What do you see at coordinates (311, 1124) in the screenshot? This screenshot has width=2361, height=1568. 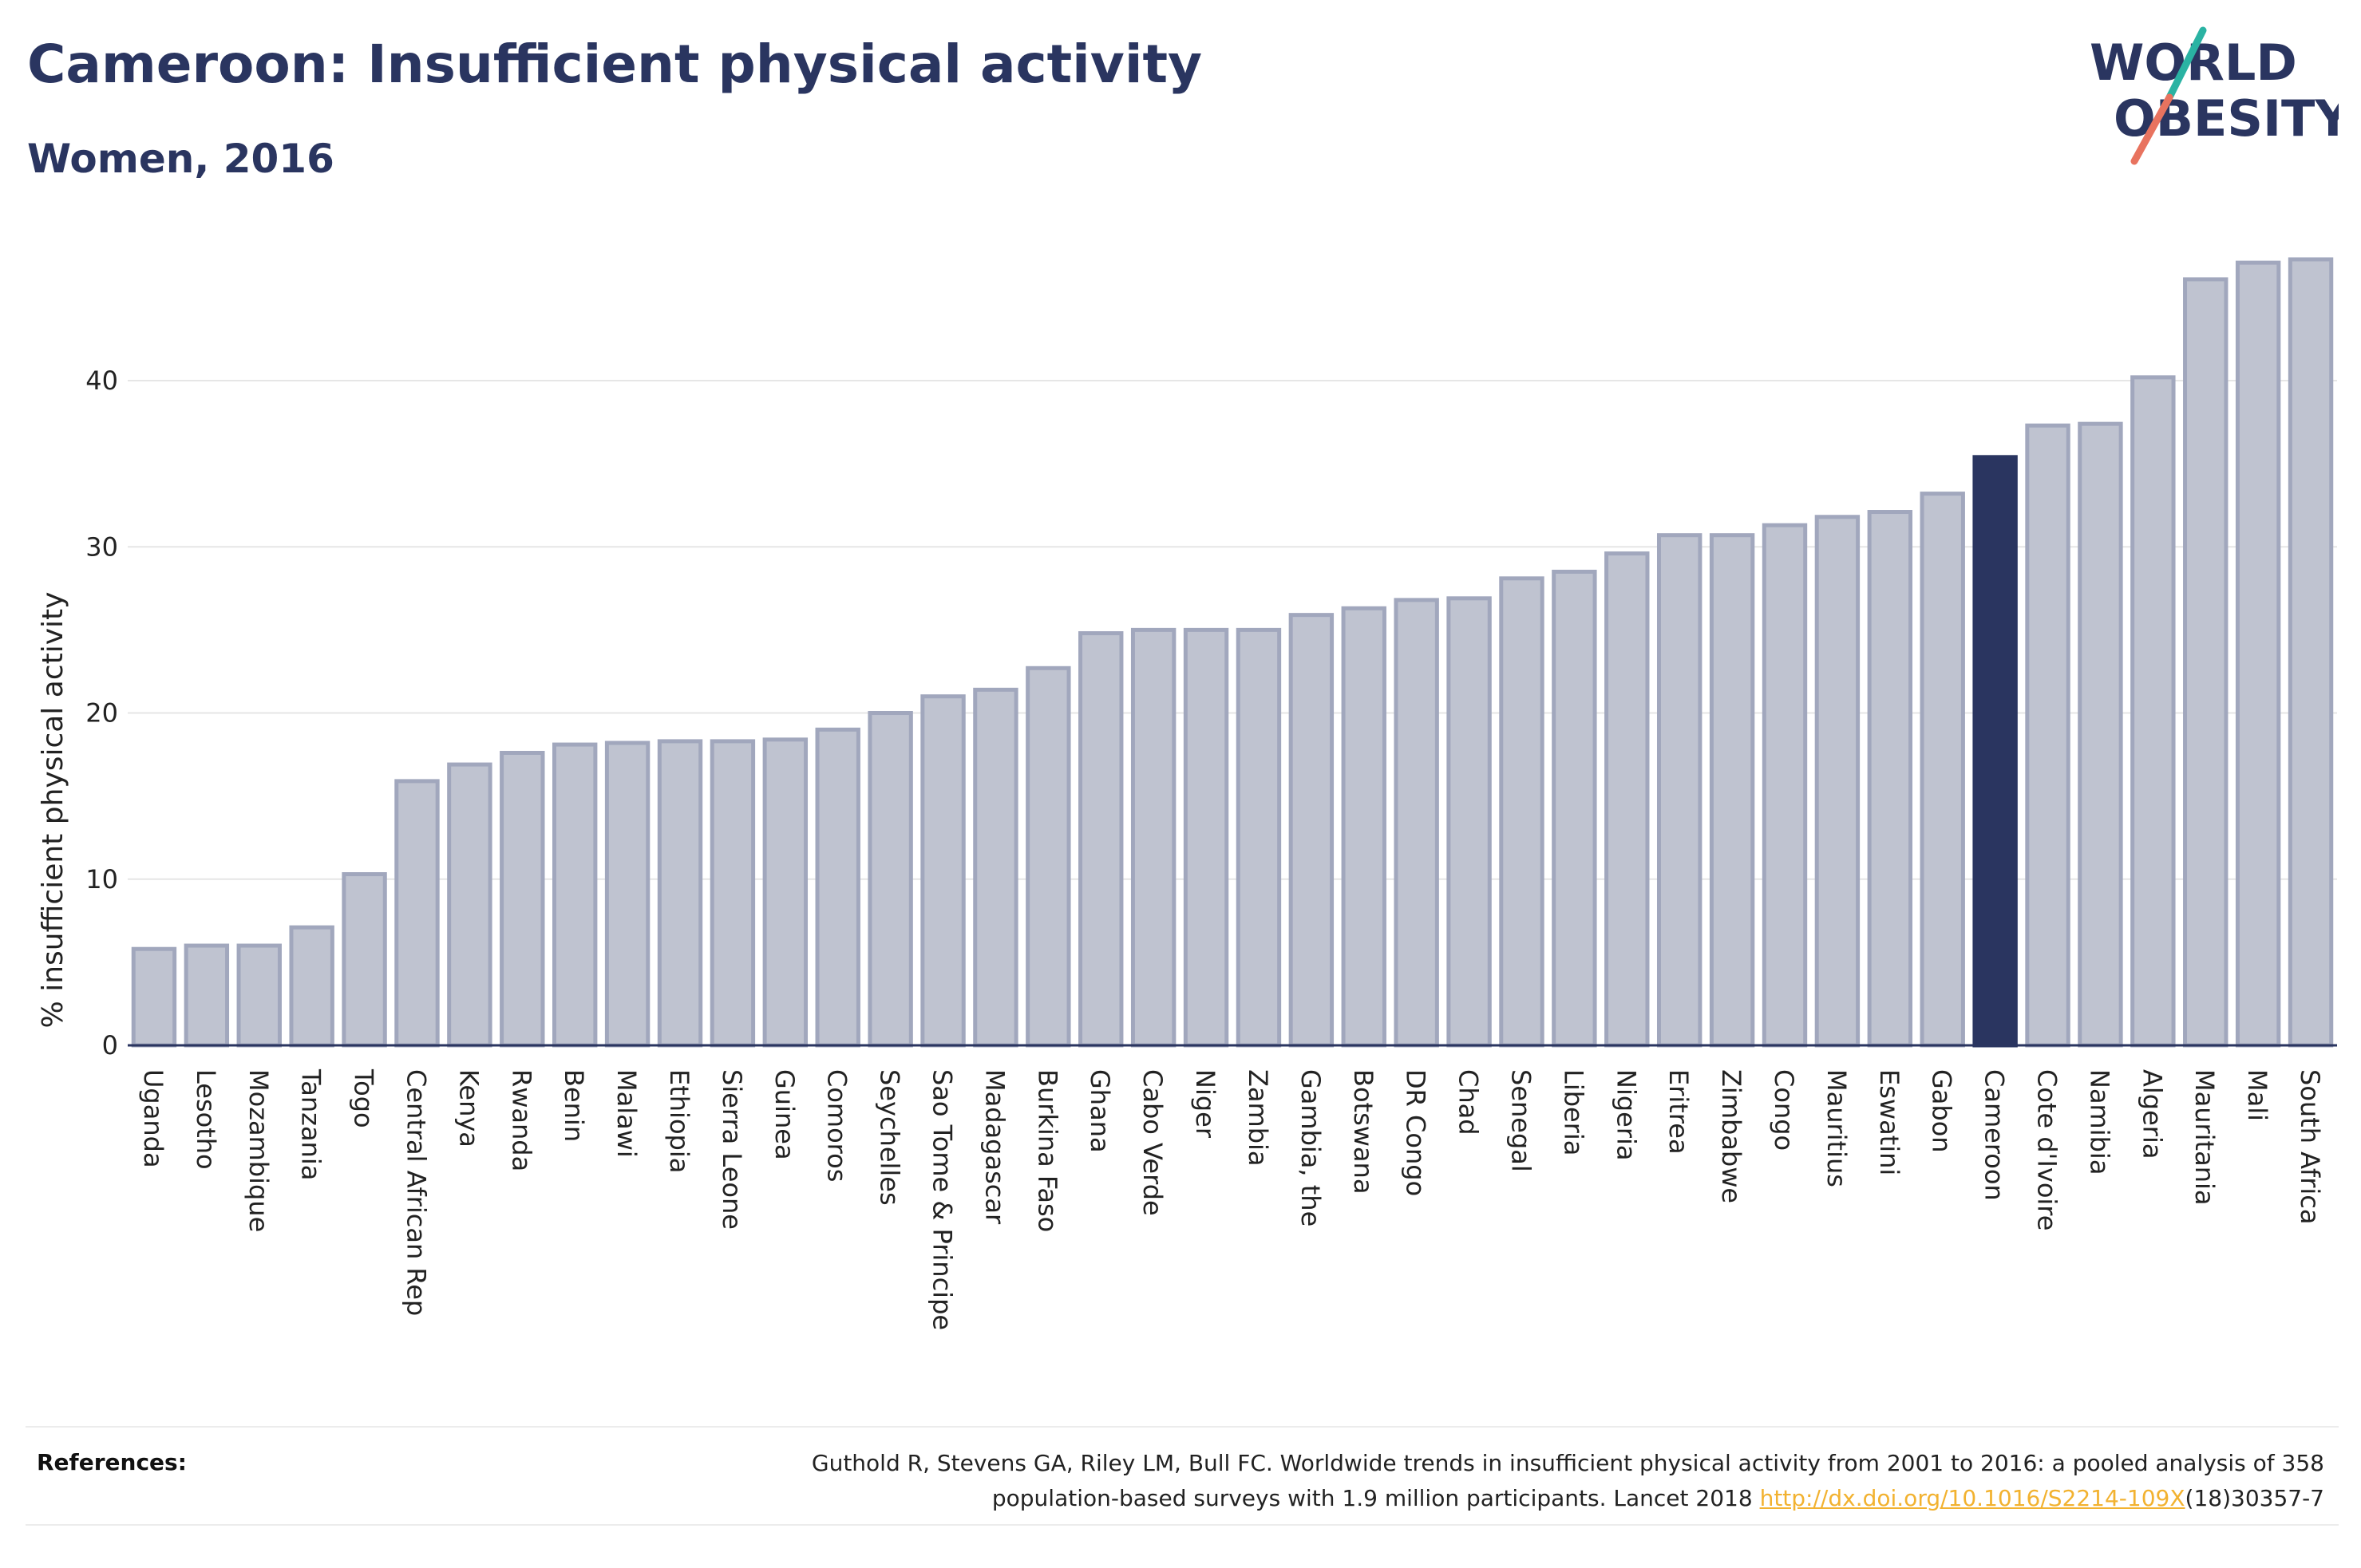 I see `x-tick-label: Tanzania` at bounding box center [311, 1124].